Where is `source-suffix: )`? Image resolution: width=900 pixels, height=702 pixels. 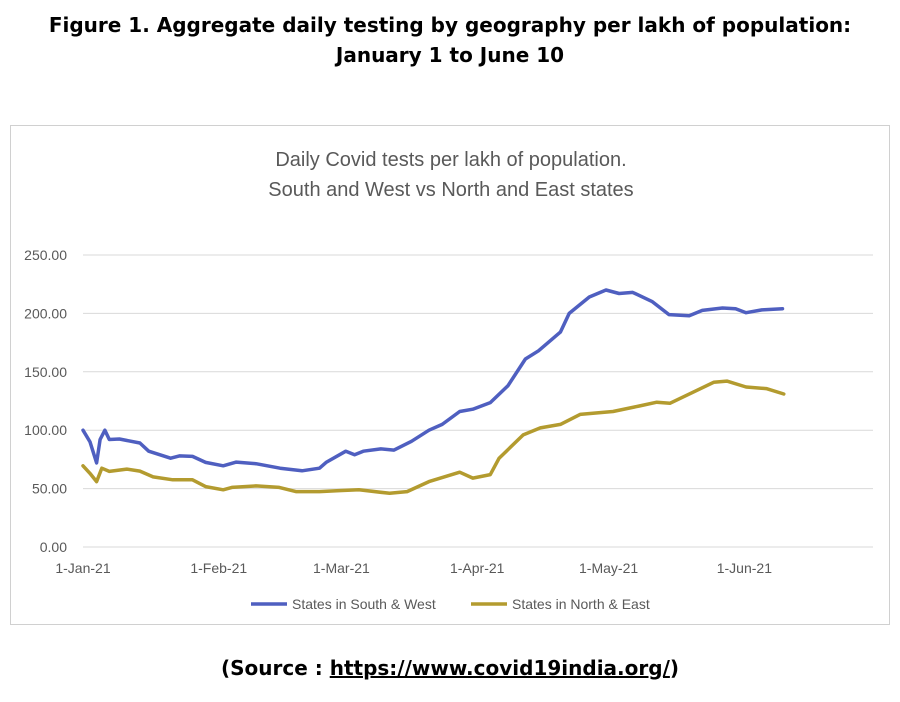 source-suffix: ) is located at coordinates (674, 668).